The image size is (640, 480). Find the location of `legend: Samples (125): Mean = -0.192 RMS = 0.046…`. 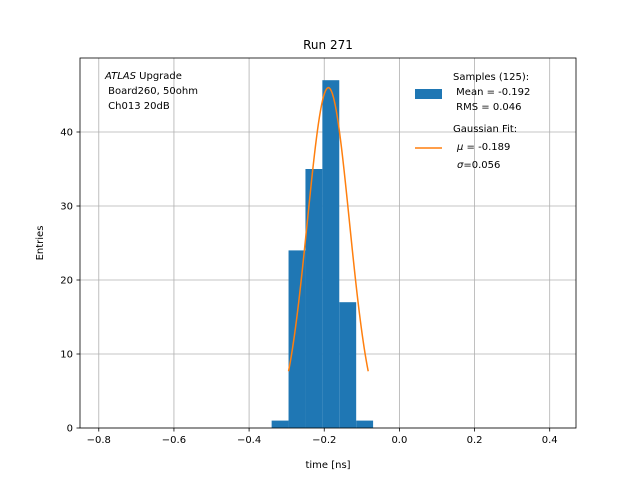

legend: Samples (125): Mean = -0.192 RMS = 0.046… is located at coordinates (472, 121).